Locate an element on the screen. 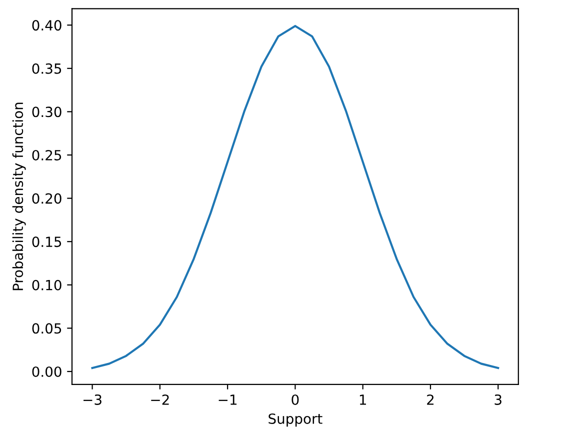 Image resolution: width=576 pixels, height=432 pixels. y-tick-label: 0.35 is located at coordinates (47, 68).